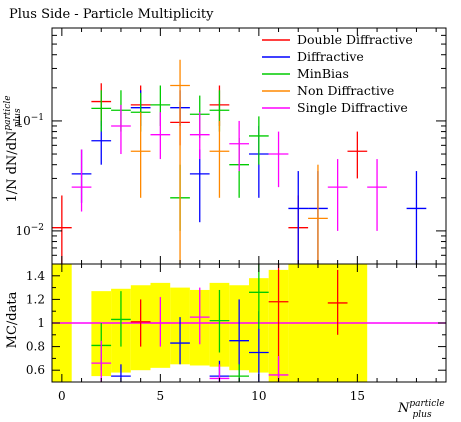 The image size is (461, 422). I want to click on x-tick-labels: 0 5 10 15, so click(211, 396).